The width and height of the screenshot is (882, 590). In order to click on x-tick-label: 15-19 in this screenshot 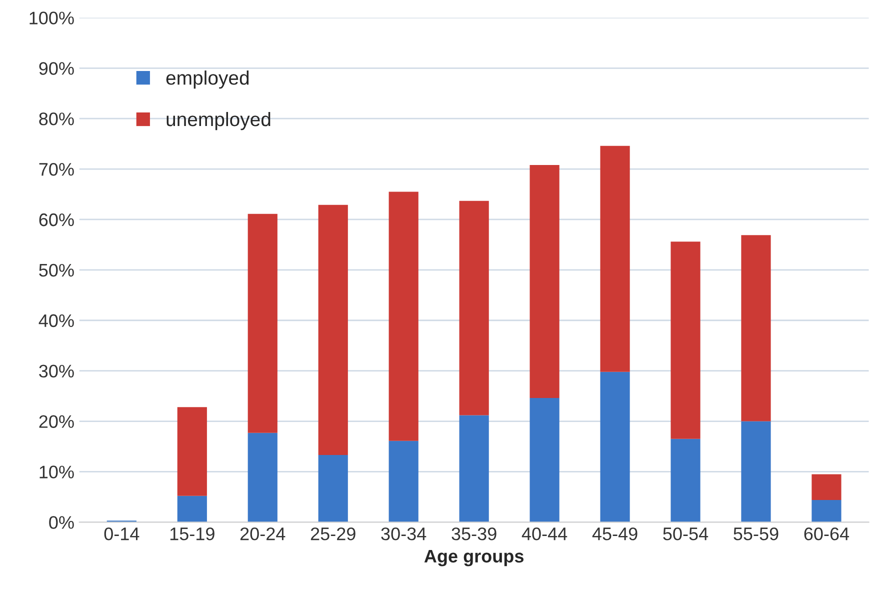, I will do `click(192, 533)`.